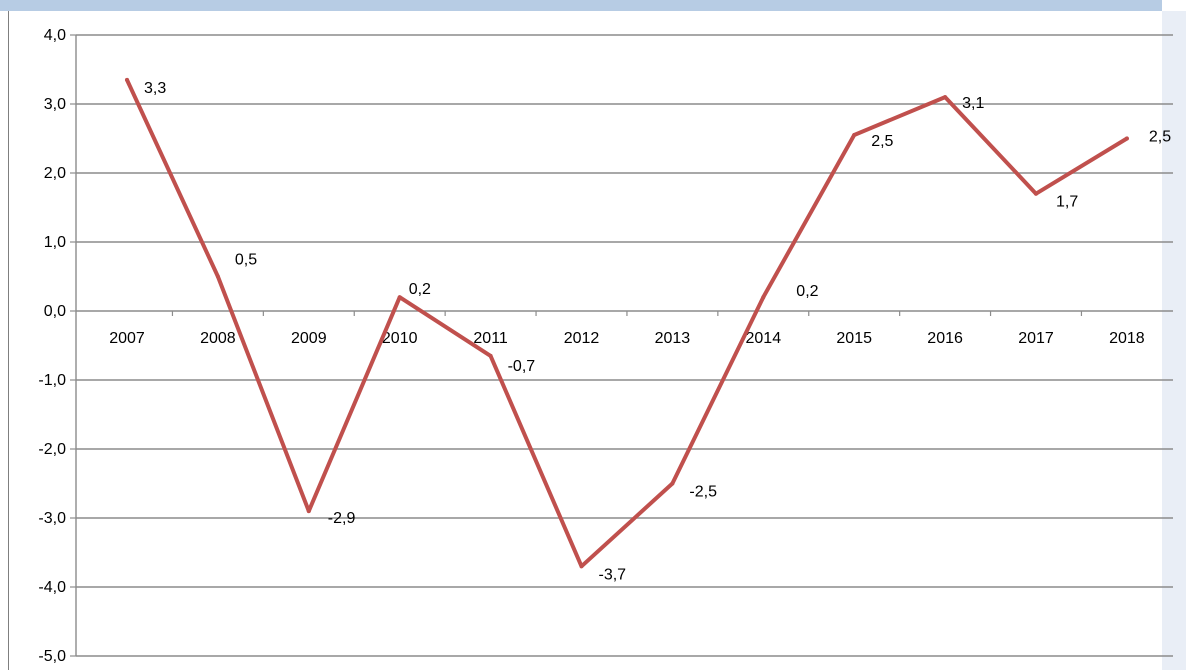  What do you see at coordinates (945, 338) in the screenshot?
I see `x-tick-label: 2016` at bounding box center [945, 338].